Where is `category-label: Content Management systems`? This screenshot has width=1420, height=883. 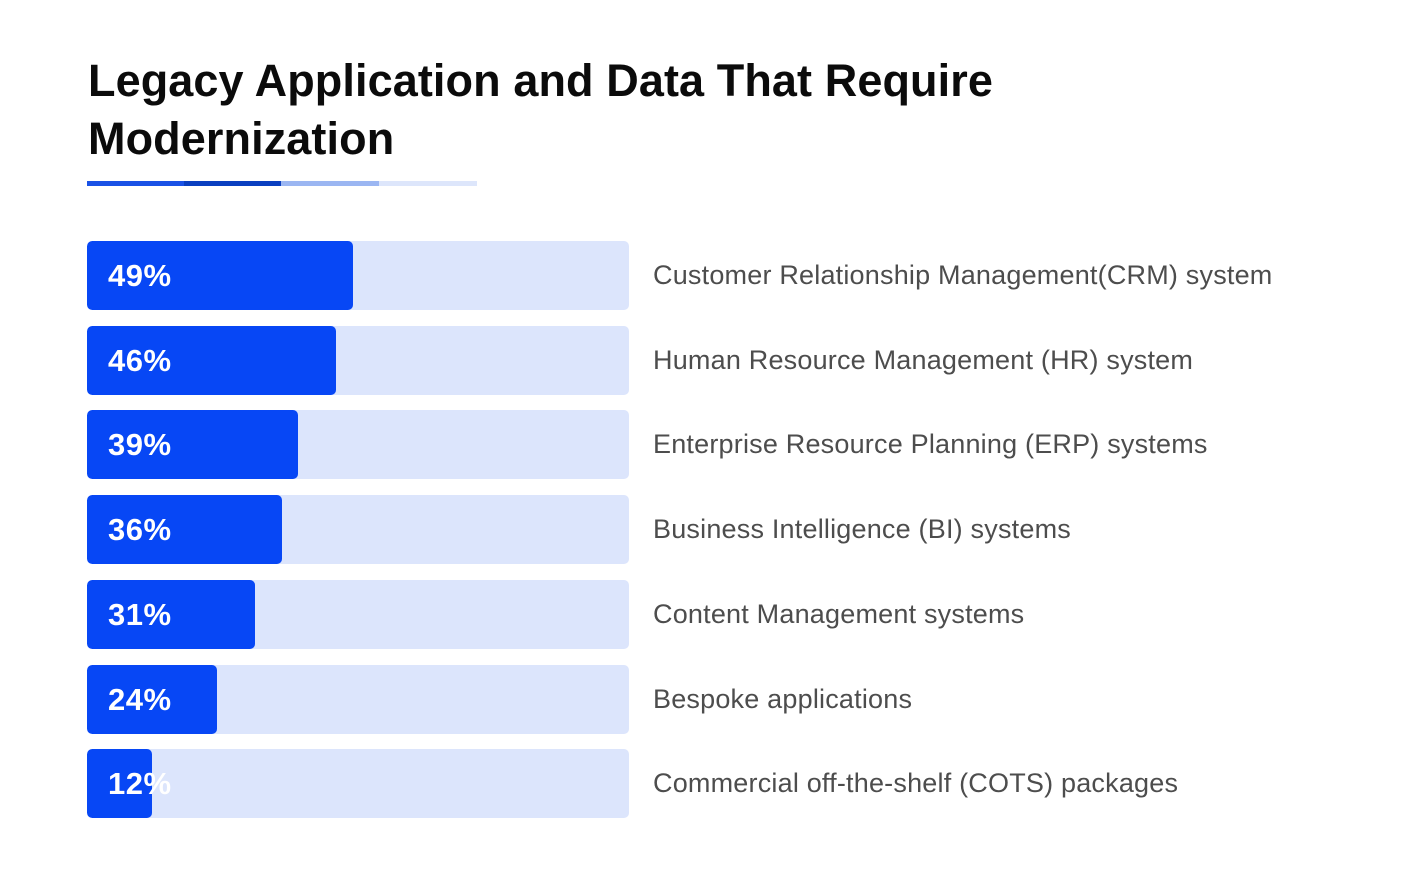
category-label: Content Management systems is located at coordinates (839, 614).